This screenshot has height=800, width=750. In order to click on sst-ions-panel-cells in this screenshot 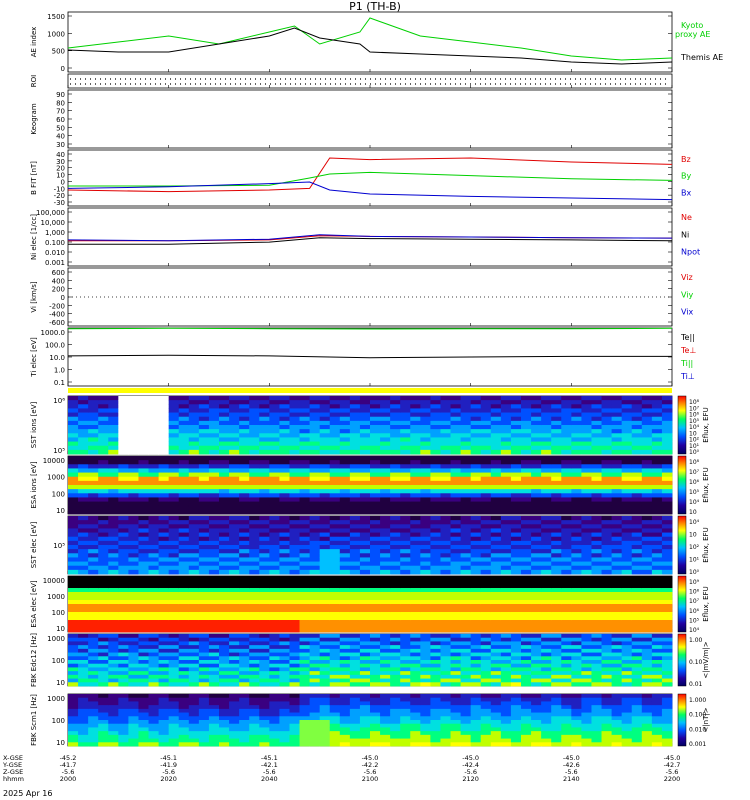, I will do `click(370, 425)`.